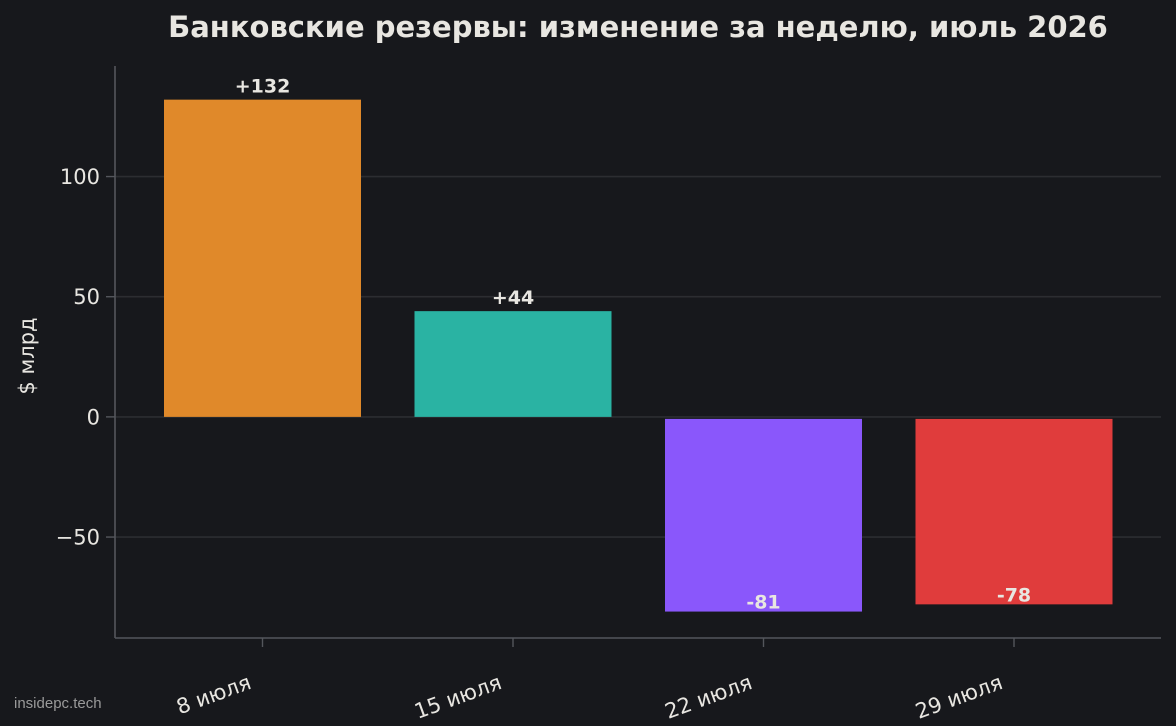  I want to click on data-label: +132, so click(263, 87).